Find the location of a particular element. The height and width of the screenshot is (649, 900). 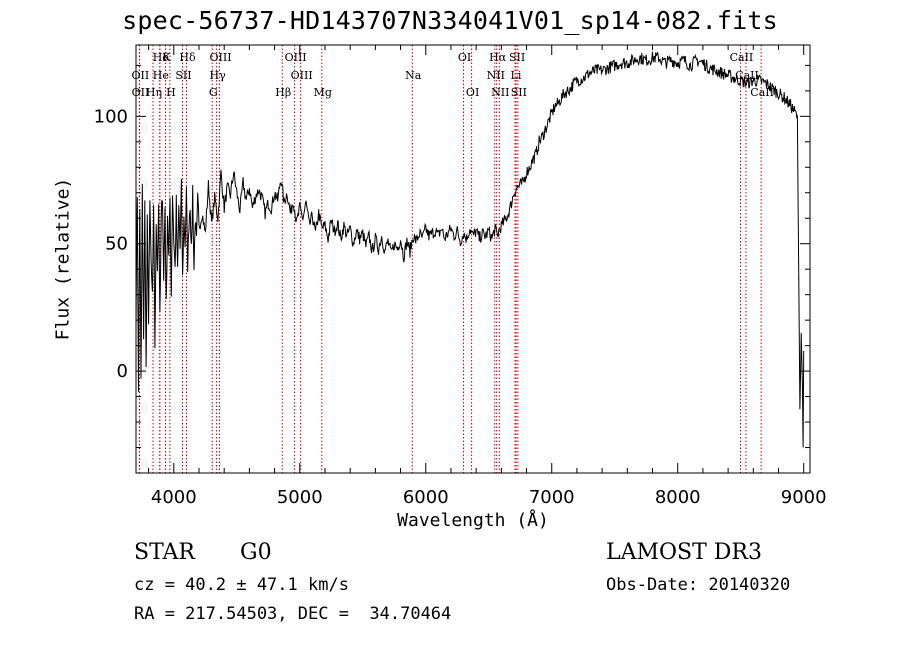

line-label-8: H is located at coordinates (171, 92).